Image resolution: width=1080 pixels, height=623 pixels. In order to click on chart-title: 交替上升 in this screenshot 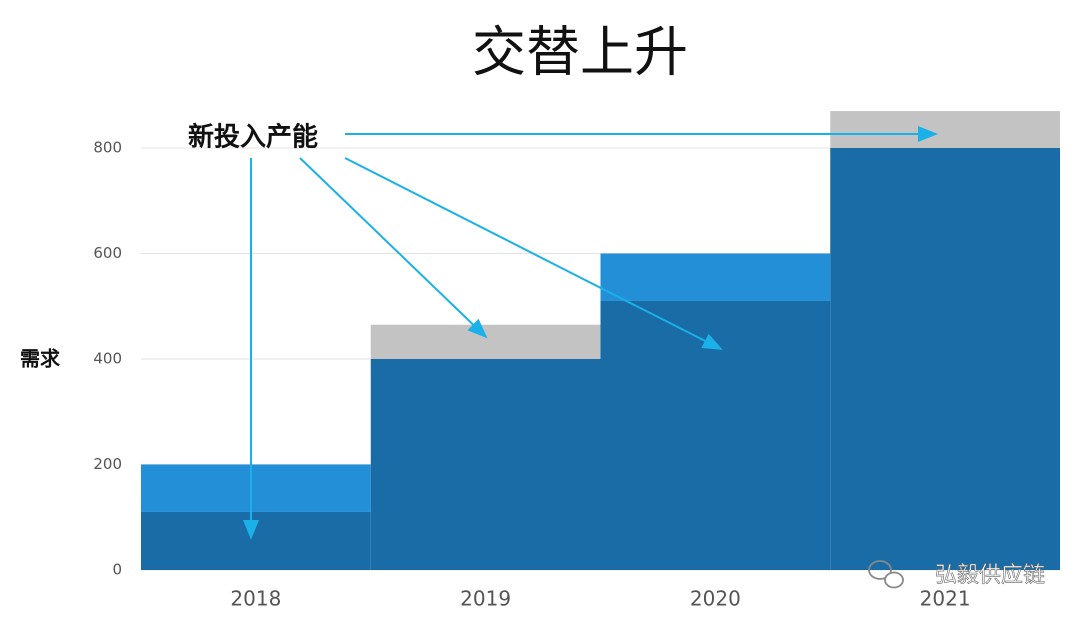, I will do `click(580, 52)`.